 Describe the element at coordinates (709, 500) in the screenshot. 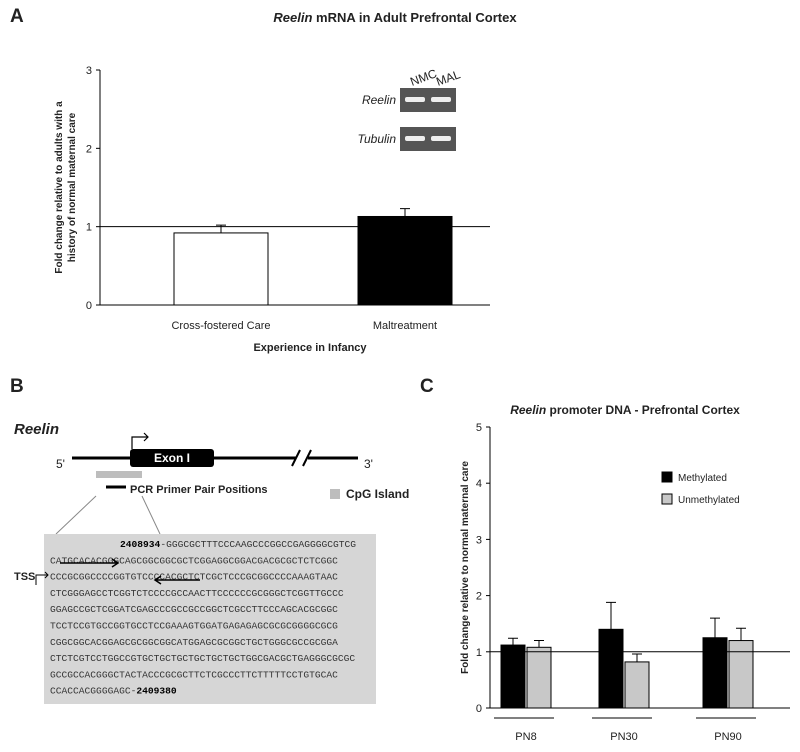

I see `legend-label: Unmethylated` at that location.